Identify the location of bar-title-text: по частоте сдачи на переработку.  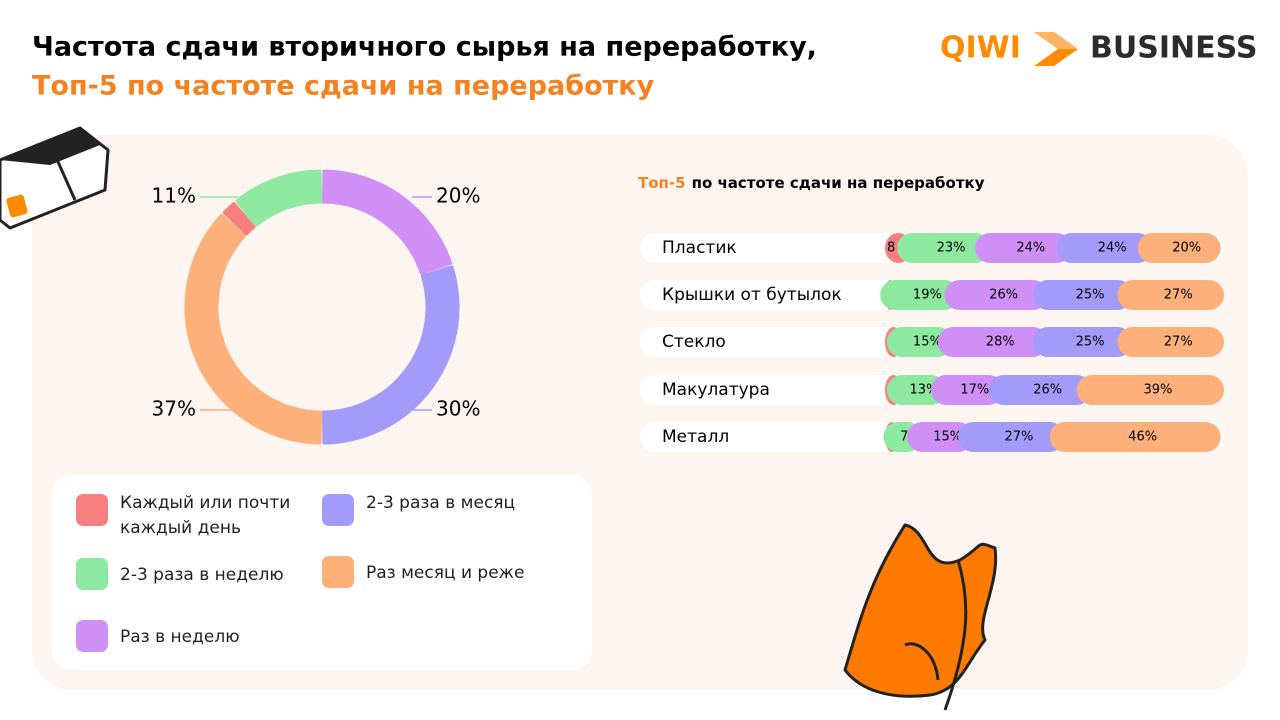
(838, 183).